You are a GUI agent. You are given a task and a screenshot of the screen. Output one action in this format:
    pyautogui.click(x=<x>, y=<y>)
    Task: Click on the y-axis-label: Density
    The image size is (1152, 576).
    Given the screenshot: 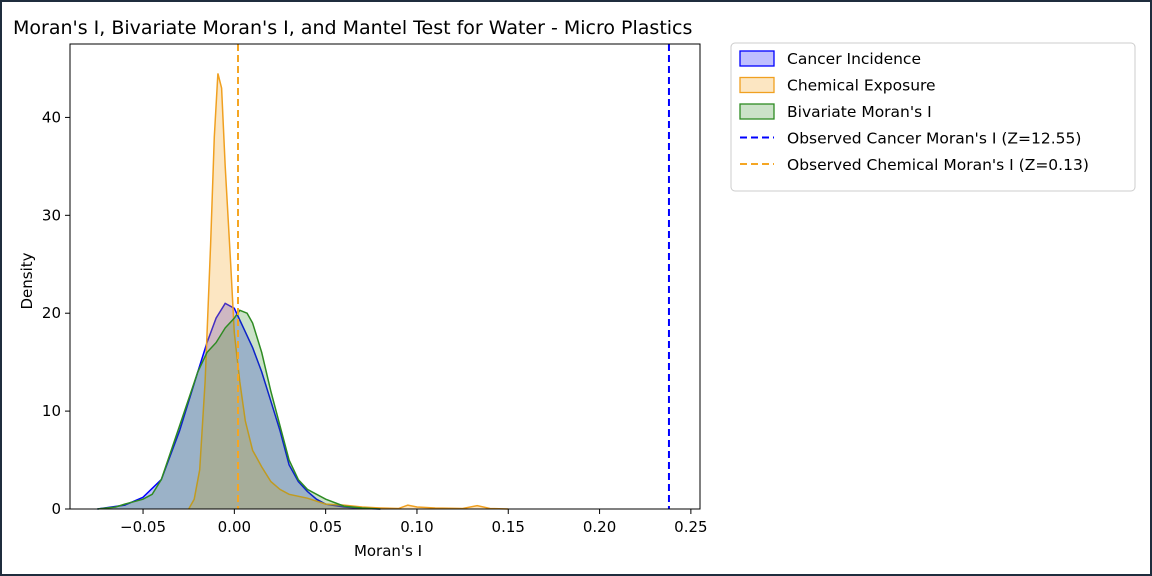 What is the action you would take?
    pyautogui.click(x=27, y=280)
    